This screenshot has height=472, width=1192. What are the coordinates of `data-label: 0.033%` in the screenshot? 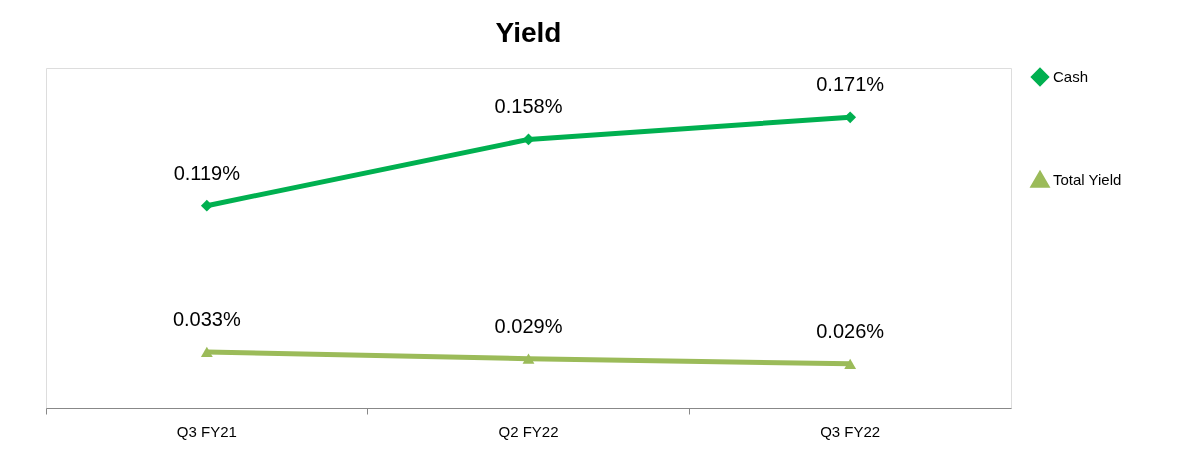 It's located at (206, 318).